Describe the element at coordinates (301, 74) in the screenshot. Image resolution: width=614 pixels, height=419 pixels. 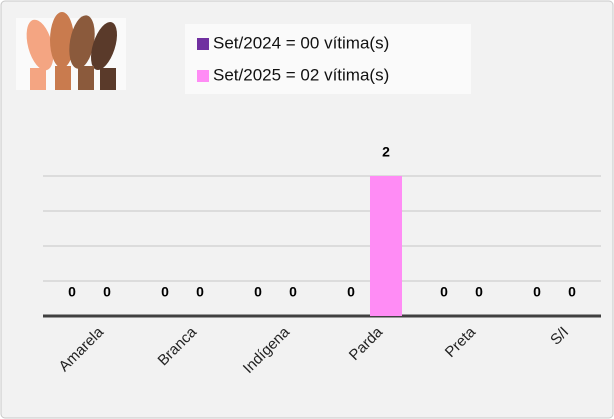
I see `legend-label: Set/2025 = 02 vítima(s)` at that location.